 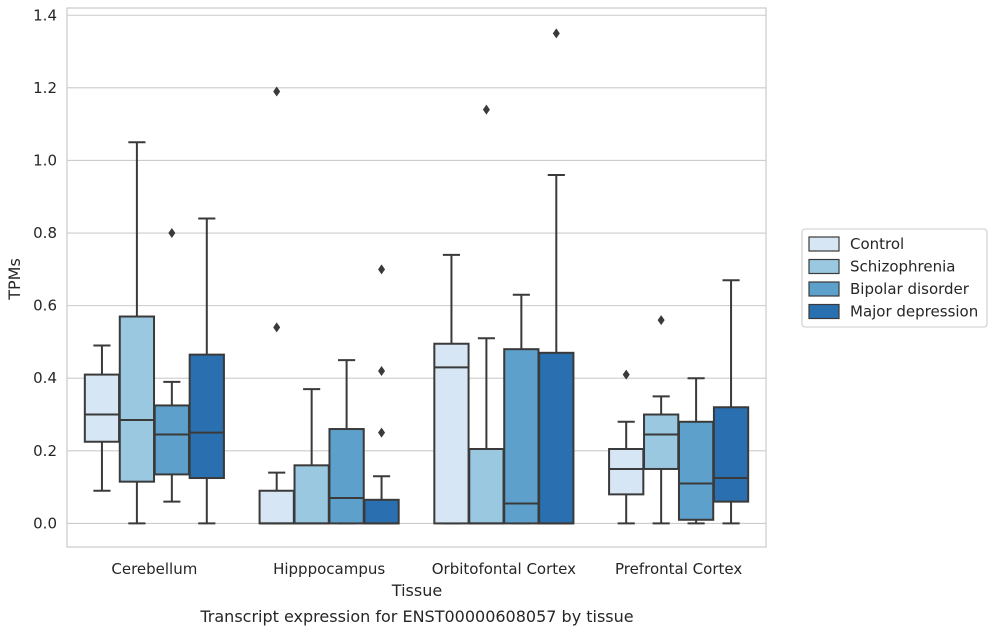 I want to click on y-tick-label: 1.2, so click(x=45, y=88).